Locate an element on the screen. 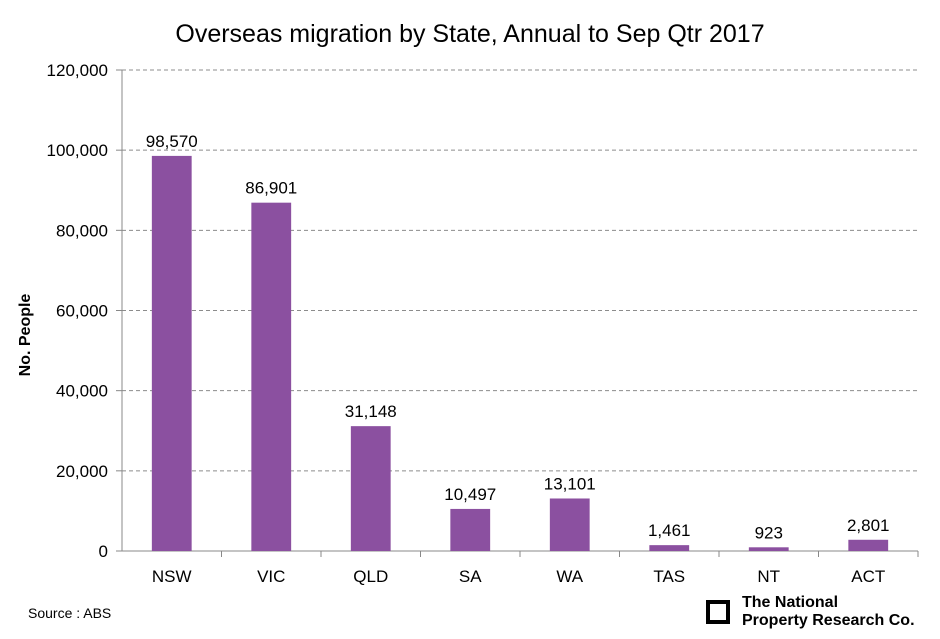 The width and height of the screenshot is (940, 639). x-tick-label: QLD is located at coordinates (370, 576).